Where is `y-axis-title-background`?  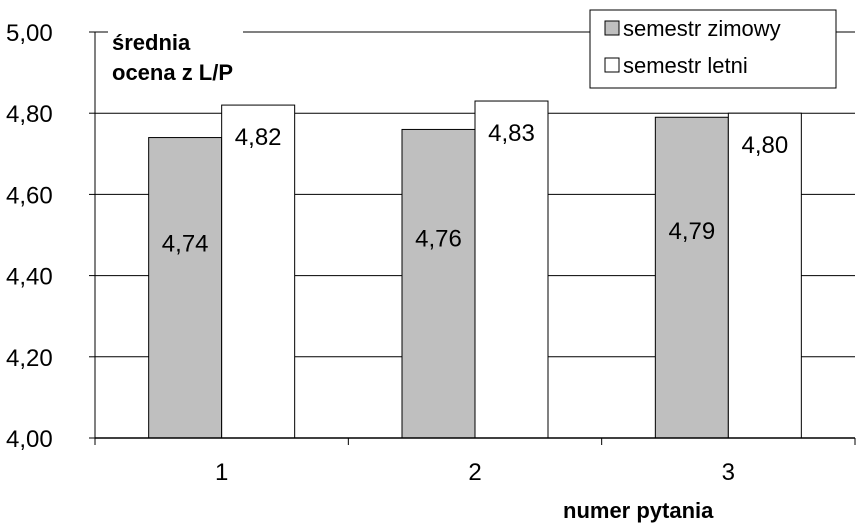 y-axis-title-background is located at coordinates (175, 56).